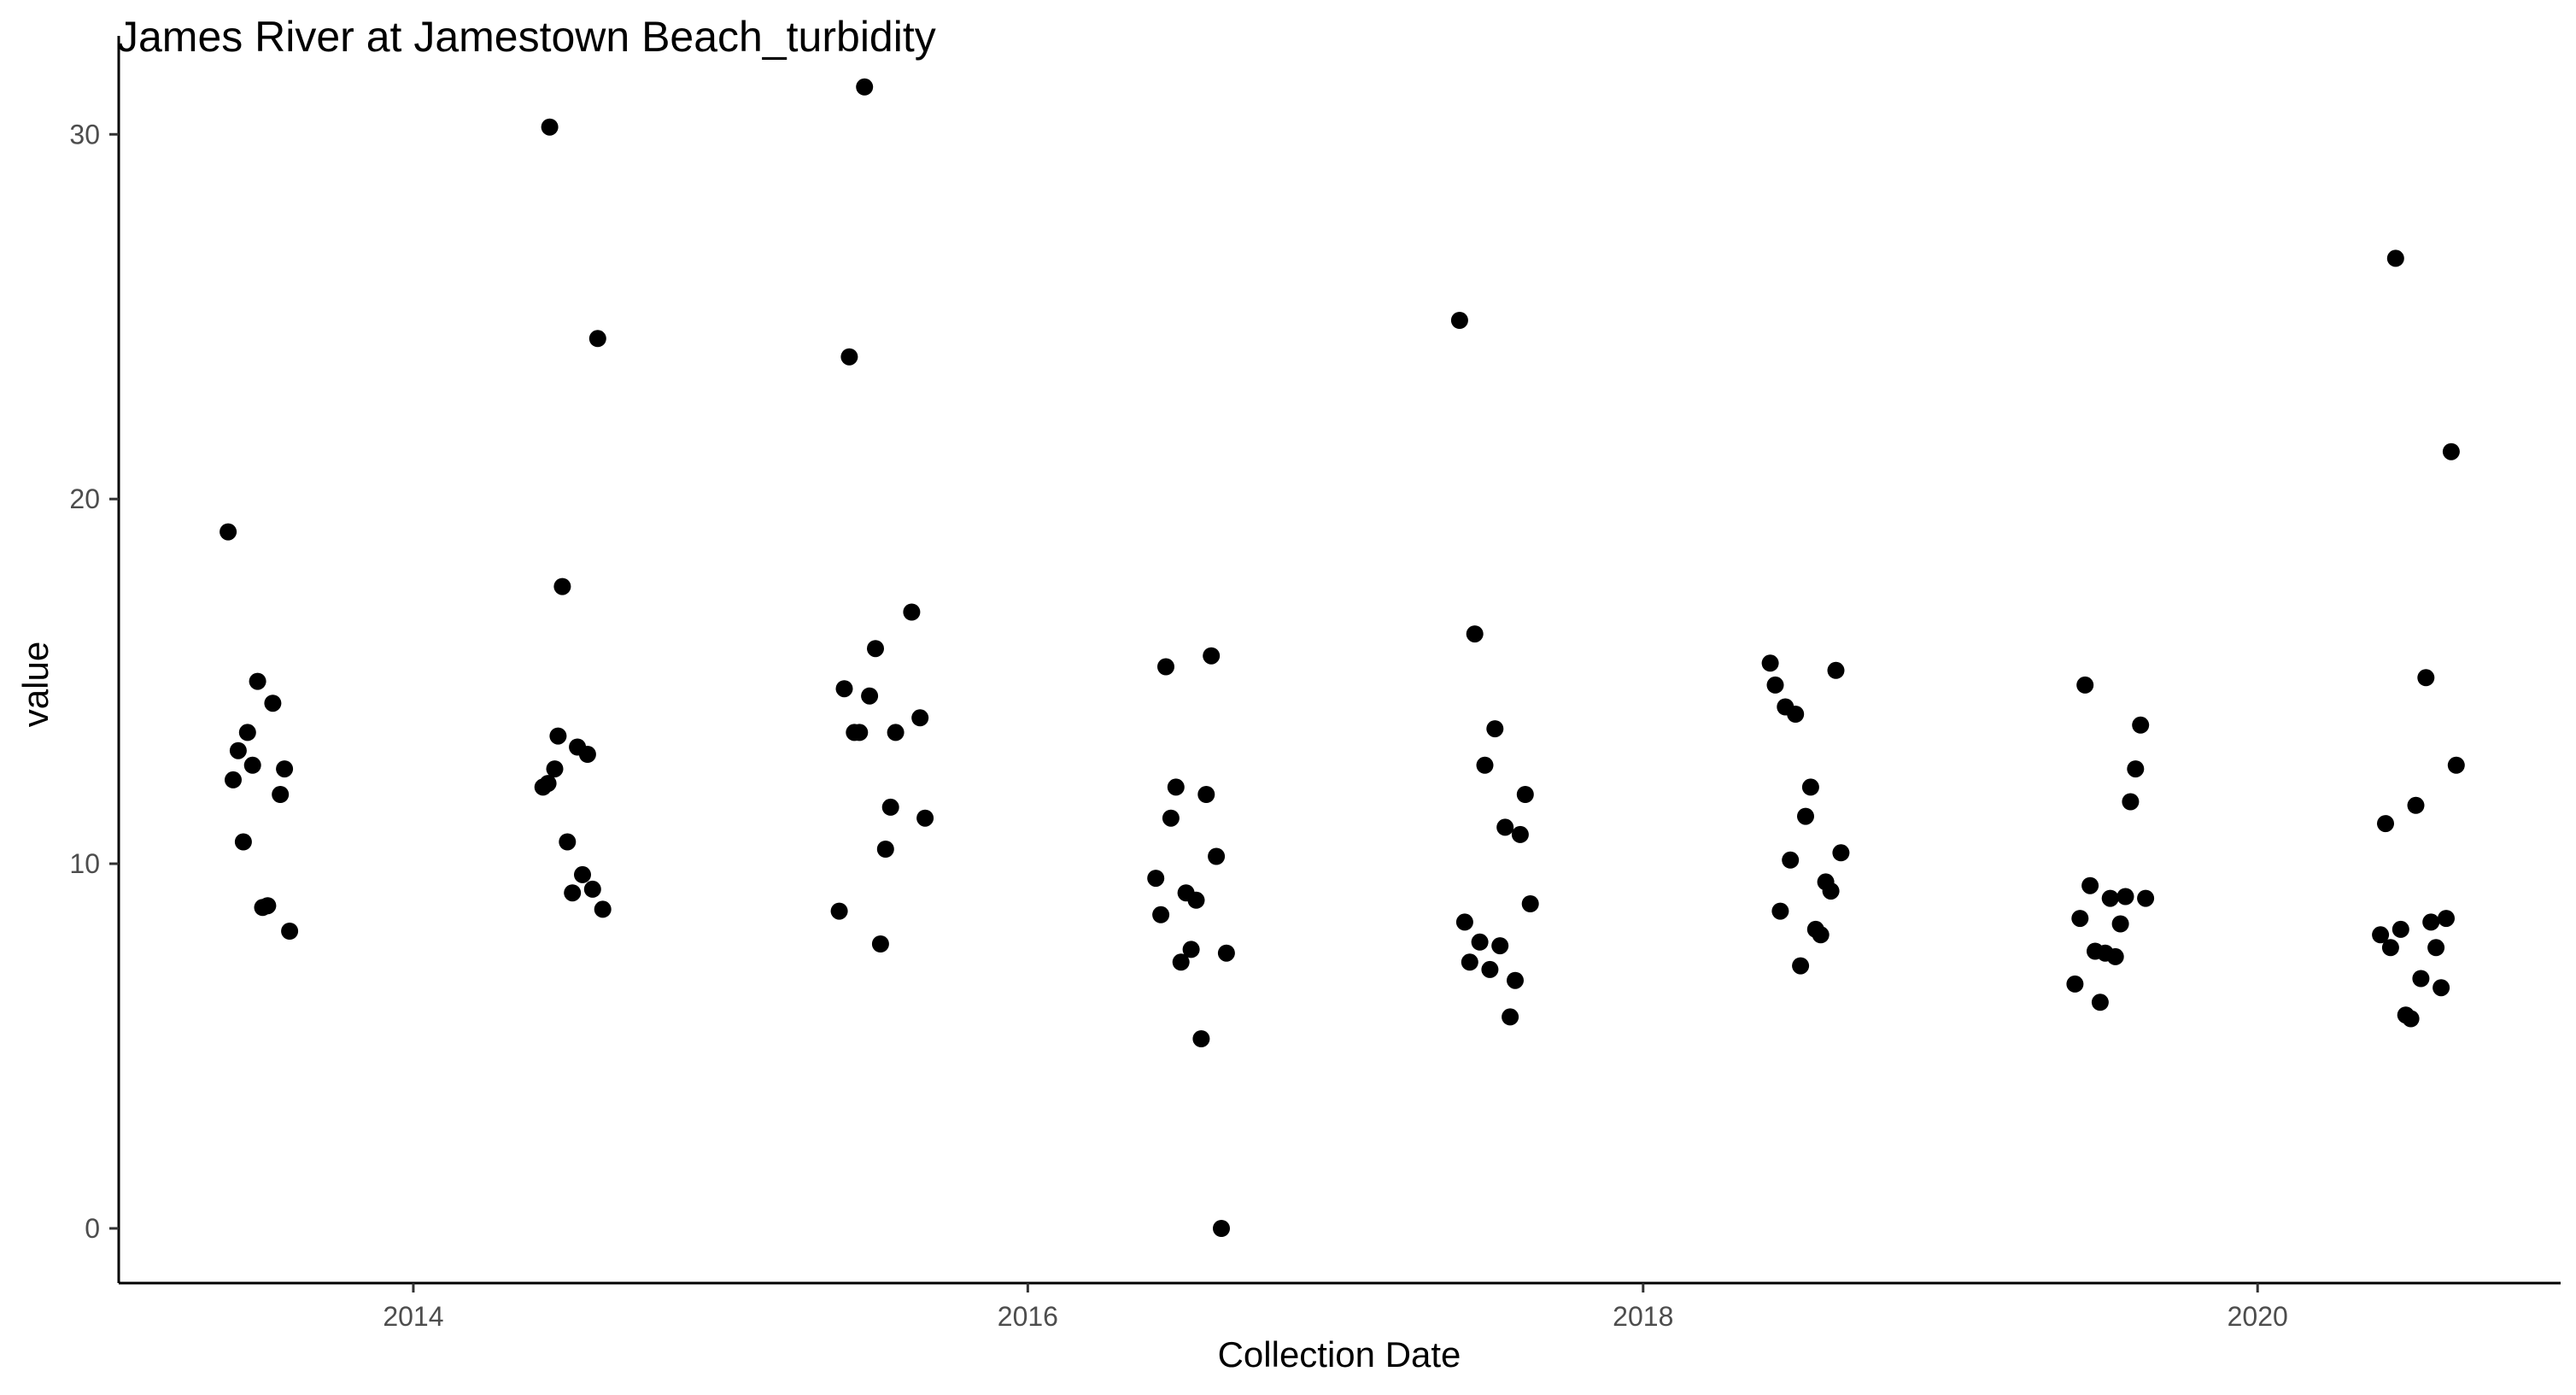 Image resolution: width=2576 pixels, height=1395 pixels. Describe the element at coordinates (35, 684) in the screenshot. I see `y-axis-title: value` at that location.